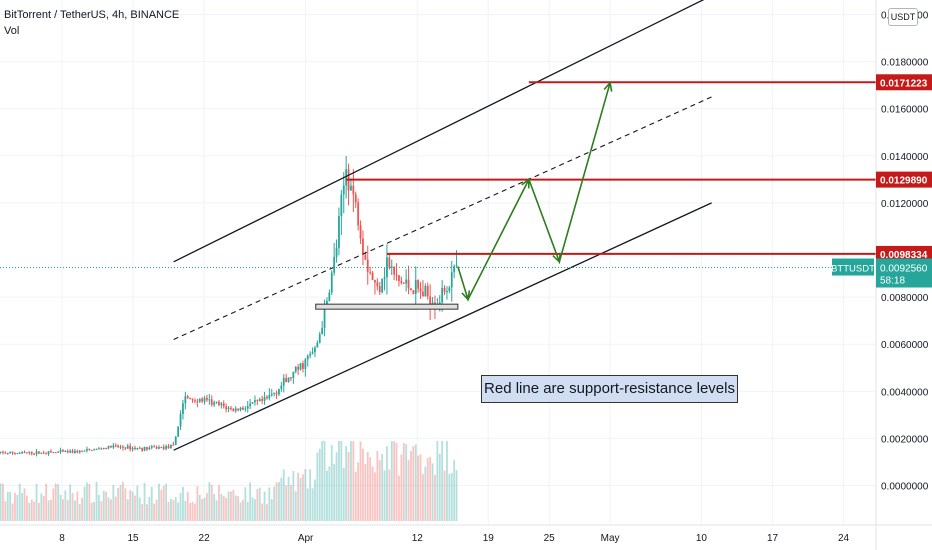  I want to click on bar-countdown: 58:18, so click(892, 281).